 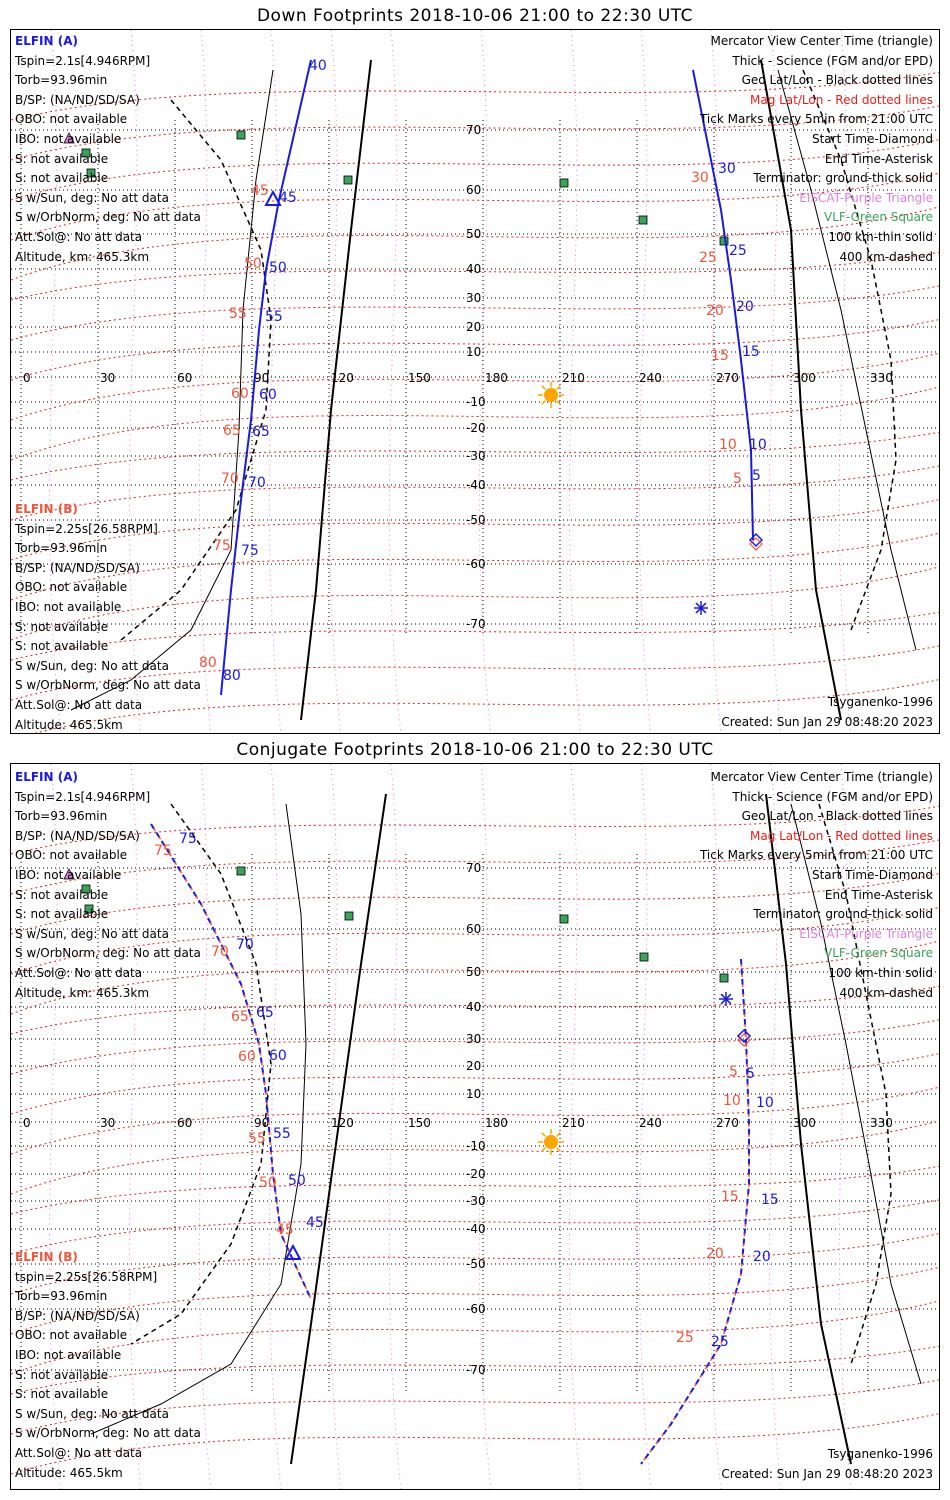 I want to click on sat-a-line: Tspin=2.1s[4.946RPM], so click(x=83, y=796).